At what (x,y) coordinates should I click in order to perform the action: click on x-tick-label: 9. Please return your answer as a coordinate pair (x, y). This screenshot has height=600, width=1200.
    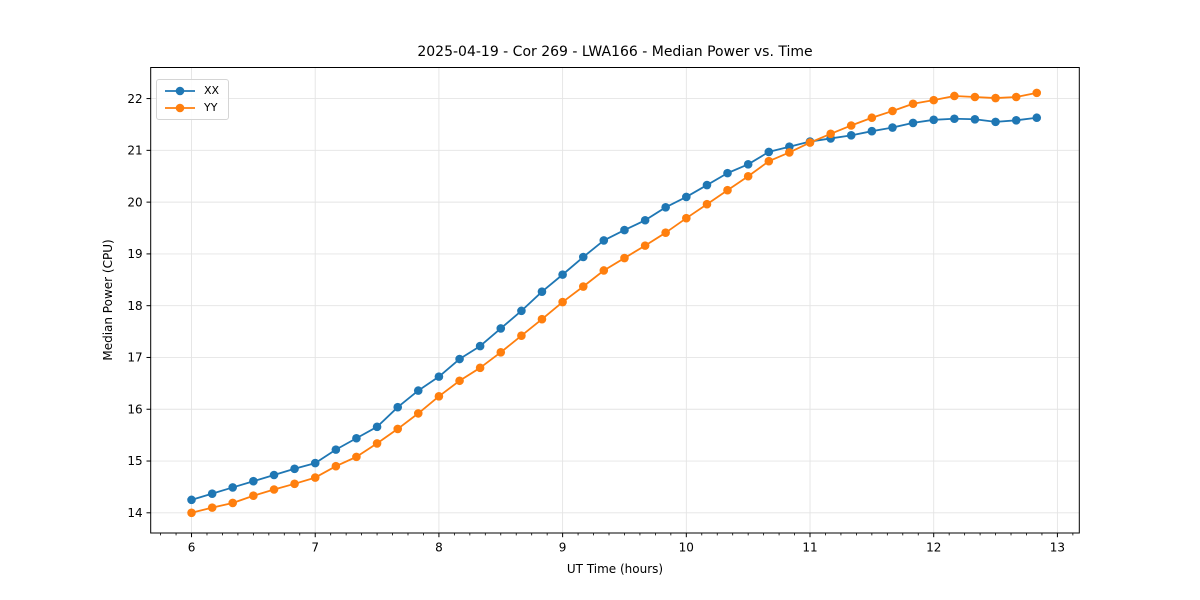
    Looking at the image, I should click on (563, 548).